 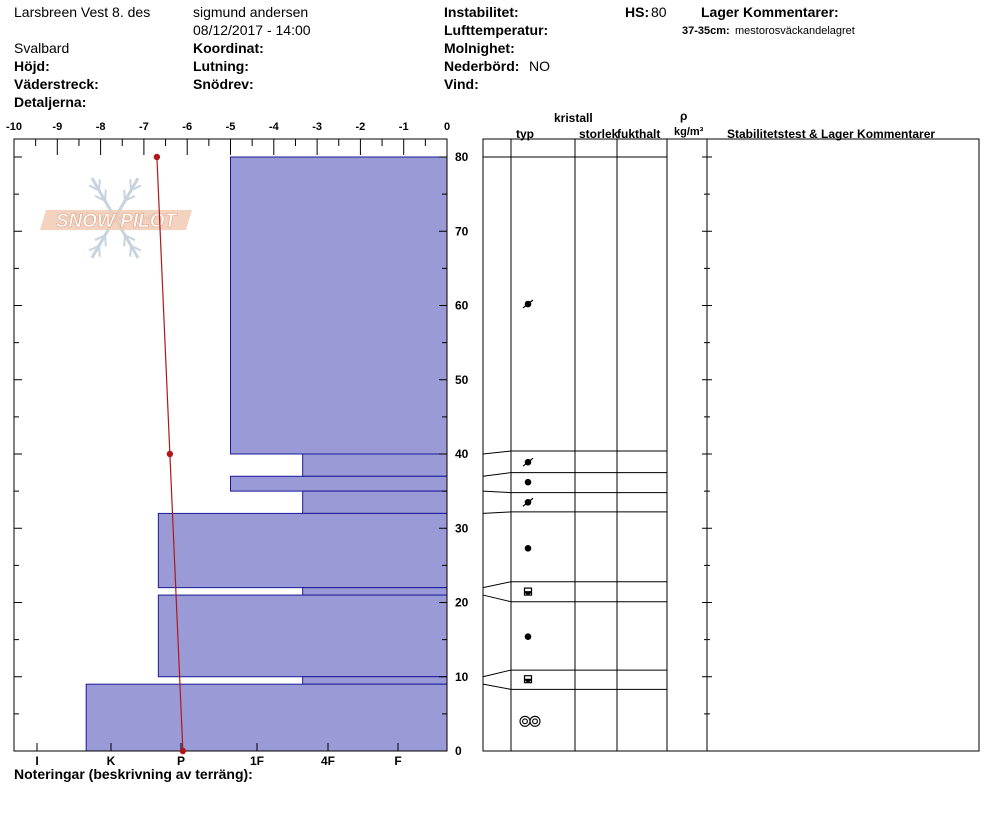 What do you see at coordinates (133, 774) in the screenshot?
I see `notes-label: Noteringar (beskrivning av terräng):` at bounding box center [133, 774].